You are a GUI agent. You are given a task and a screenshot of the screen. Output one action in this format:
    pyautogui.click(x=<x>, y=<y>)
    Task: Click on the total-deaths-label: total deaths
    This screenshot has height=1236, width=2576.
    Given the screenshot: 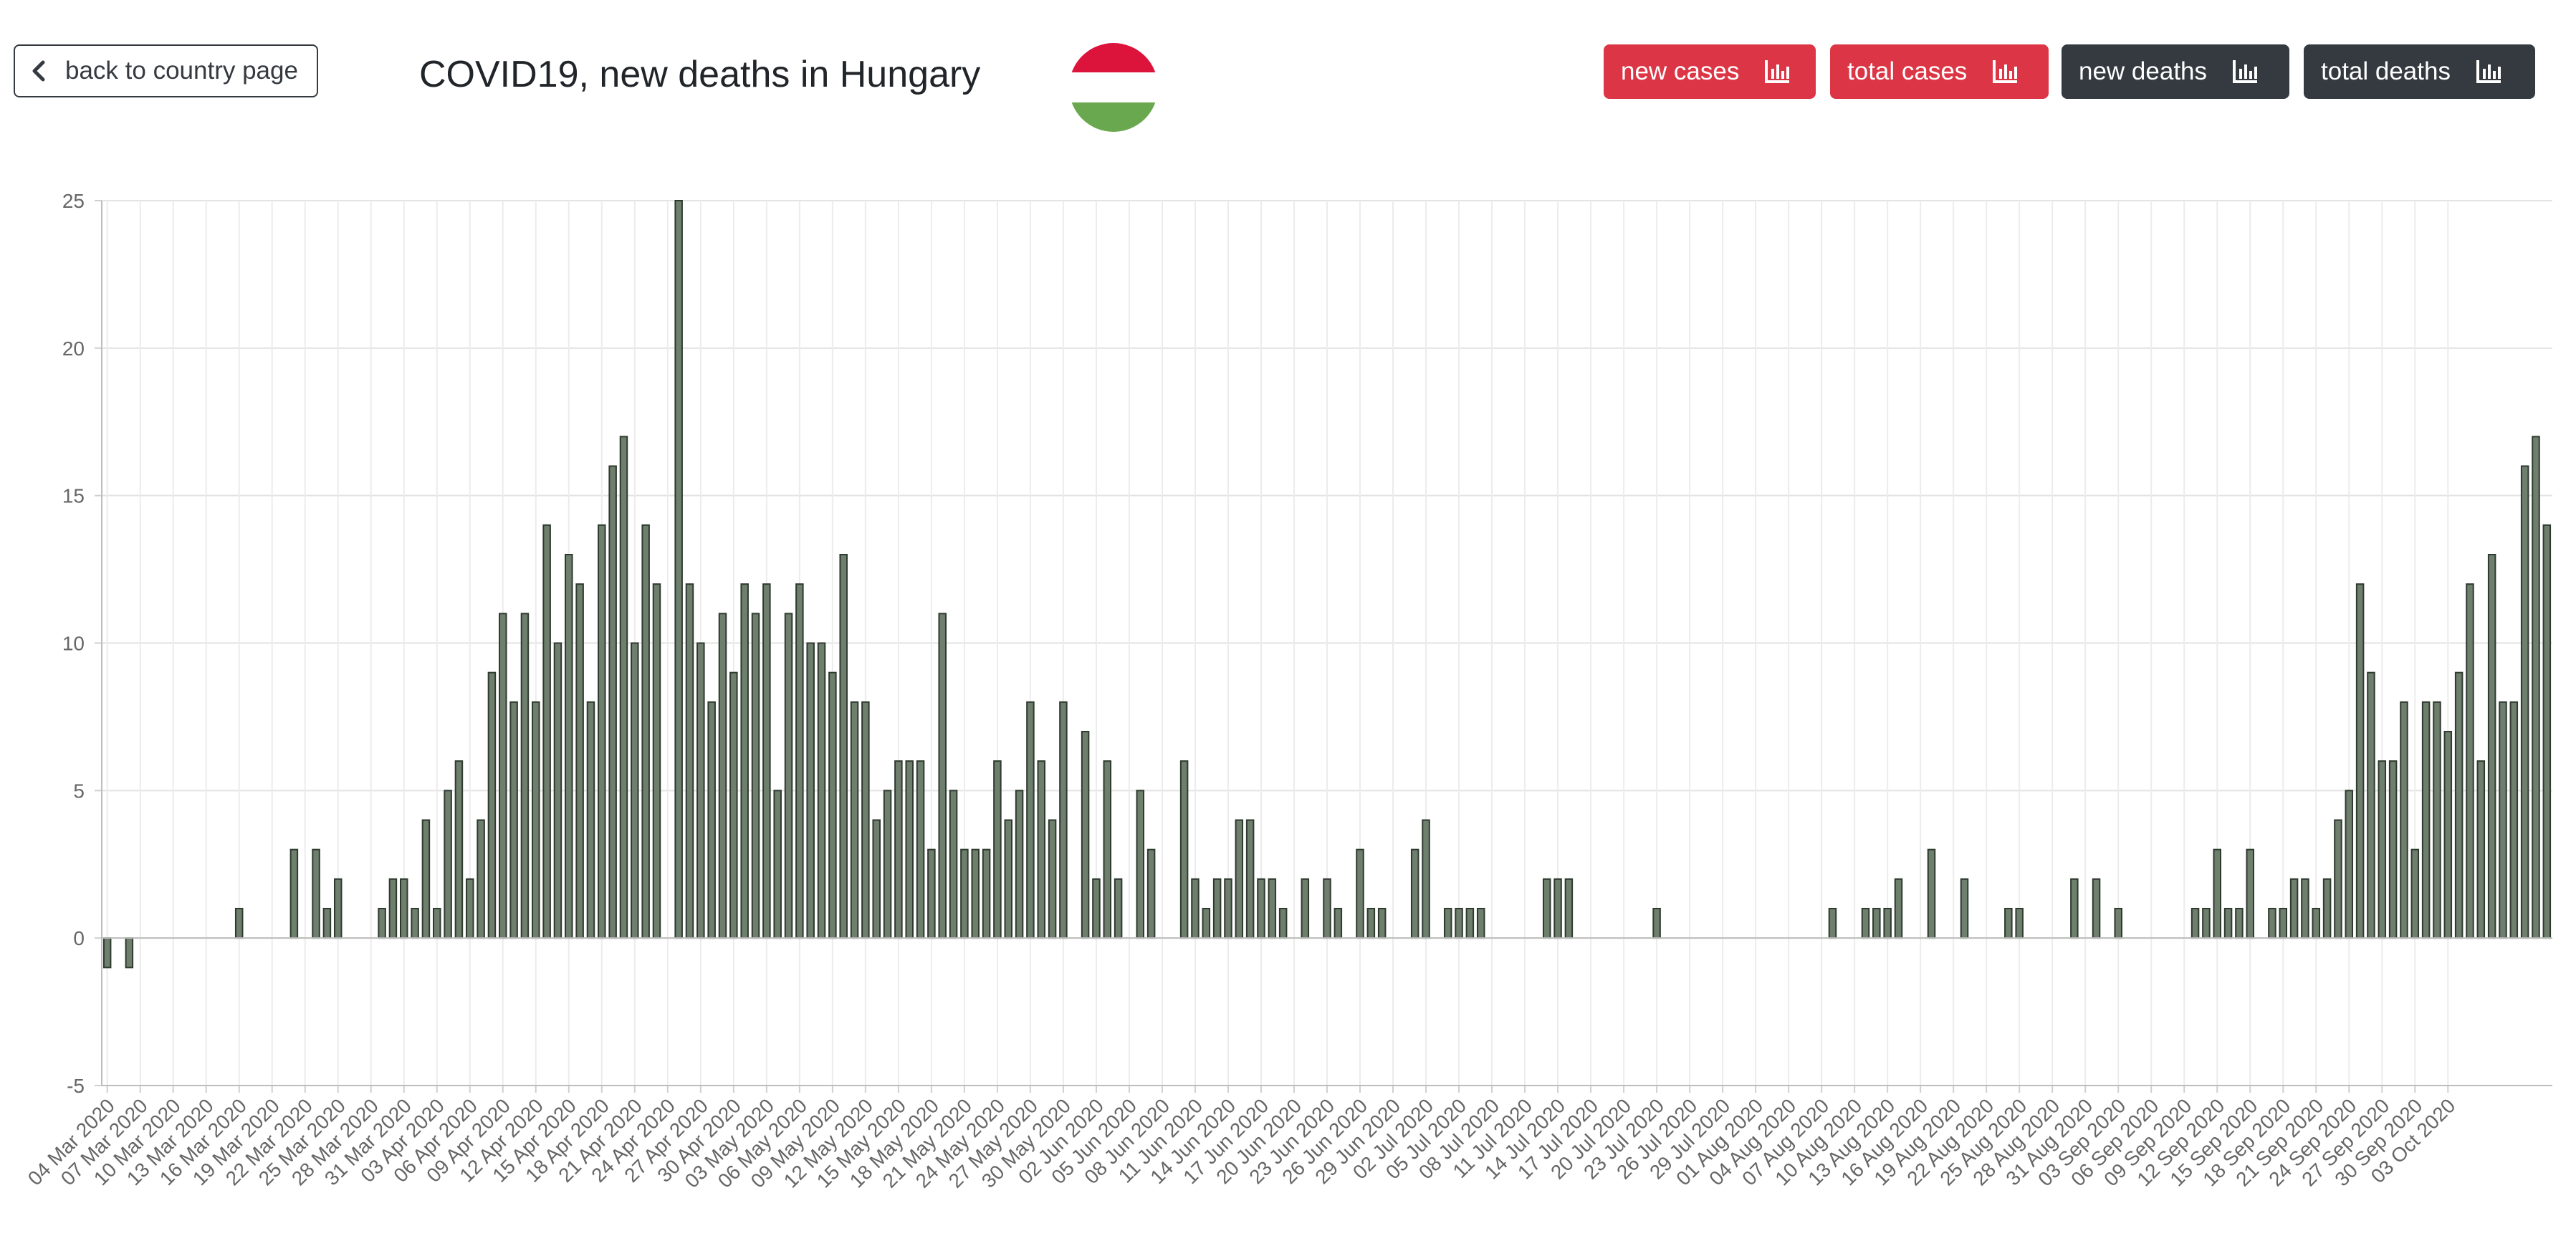 What is the action you would take?
    pyautogui.click(x=2386, y=71)
    